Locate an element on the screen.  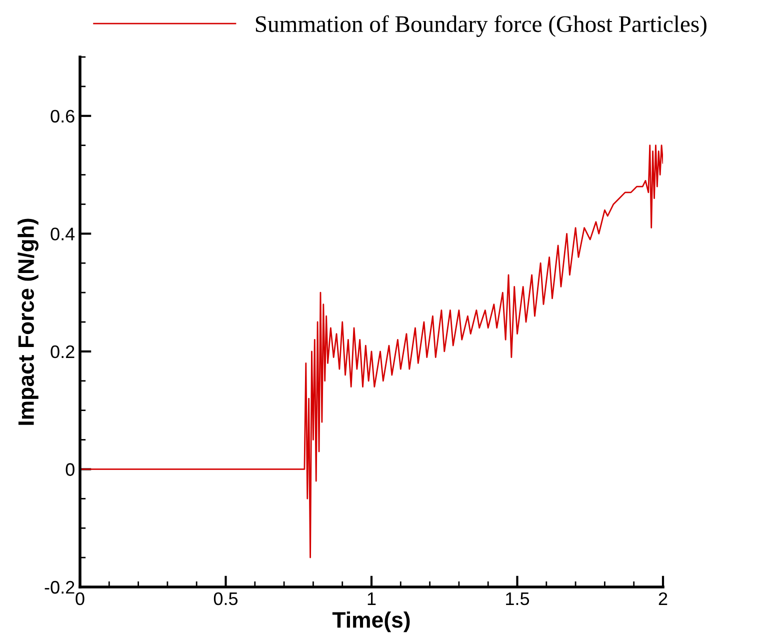
text: Summation of Boundary force (Ghost Particles) is located at coordinates (481, 26).